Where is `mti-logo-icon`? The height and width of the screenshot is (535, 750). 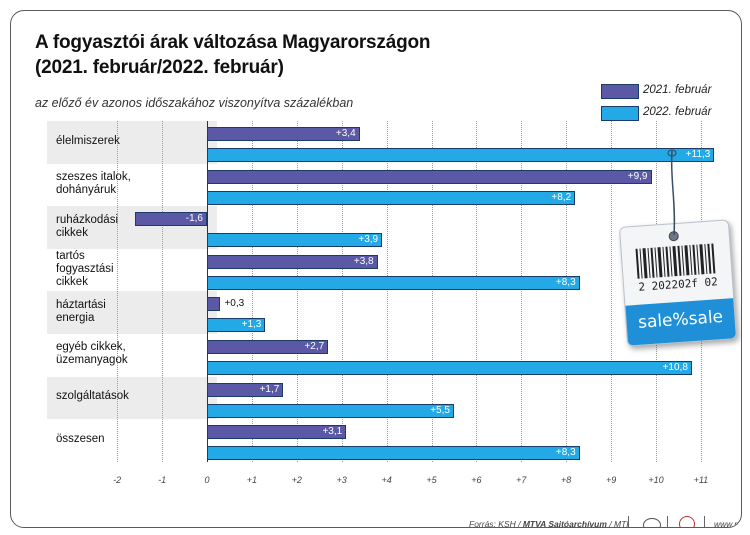 mti-logo-icon is located at coordinates (652, 522).